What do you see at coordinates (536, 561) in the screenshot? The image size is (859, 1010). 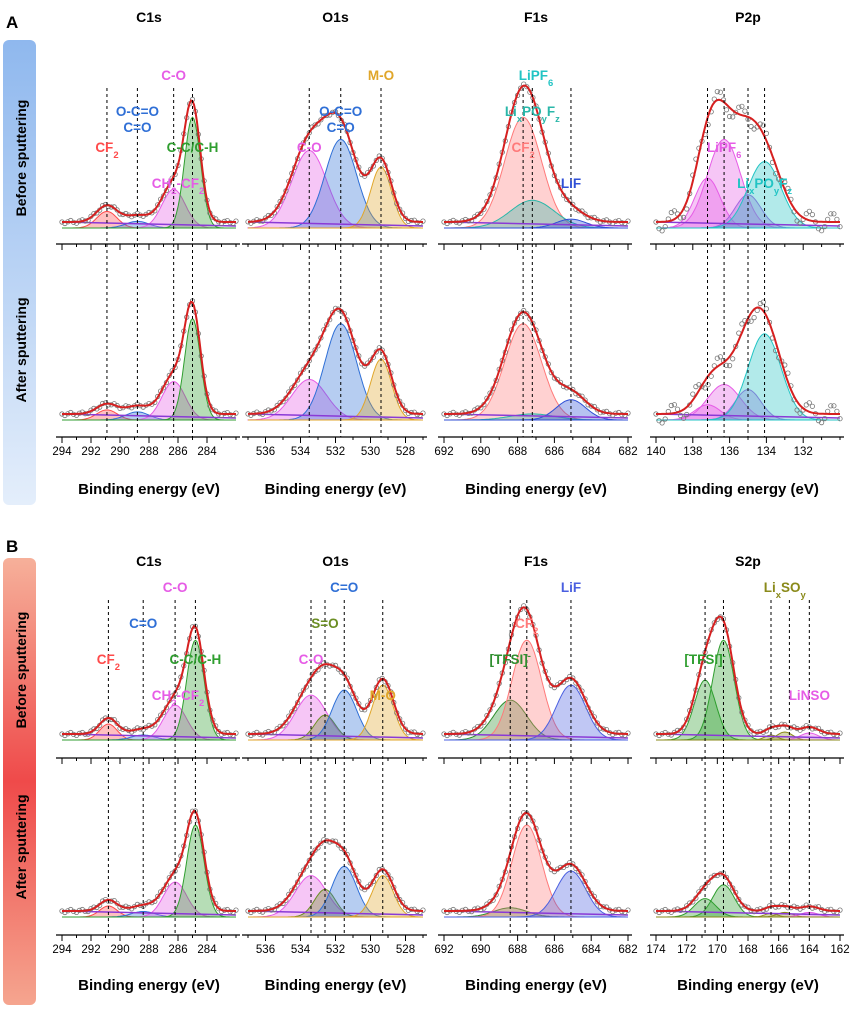 I see `subplot-title: F1s` at bounding box center [536, 561].